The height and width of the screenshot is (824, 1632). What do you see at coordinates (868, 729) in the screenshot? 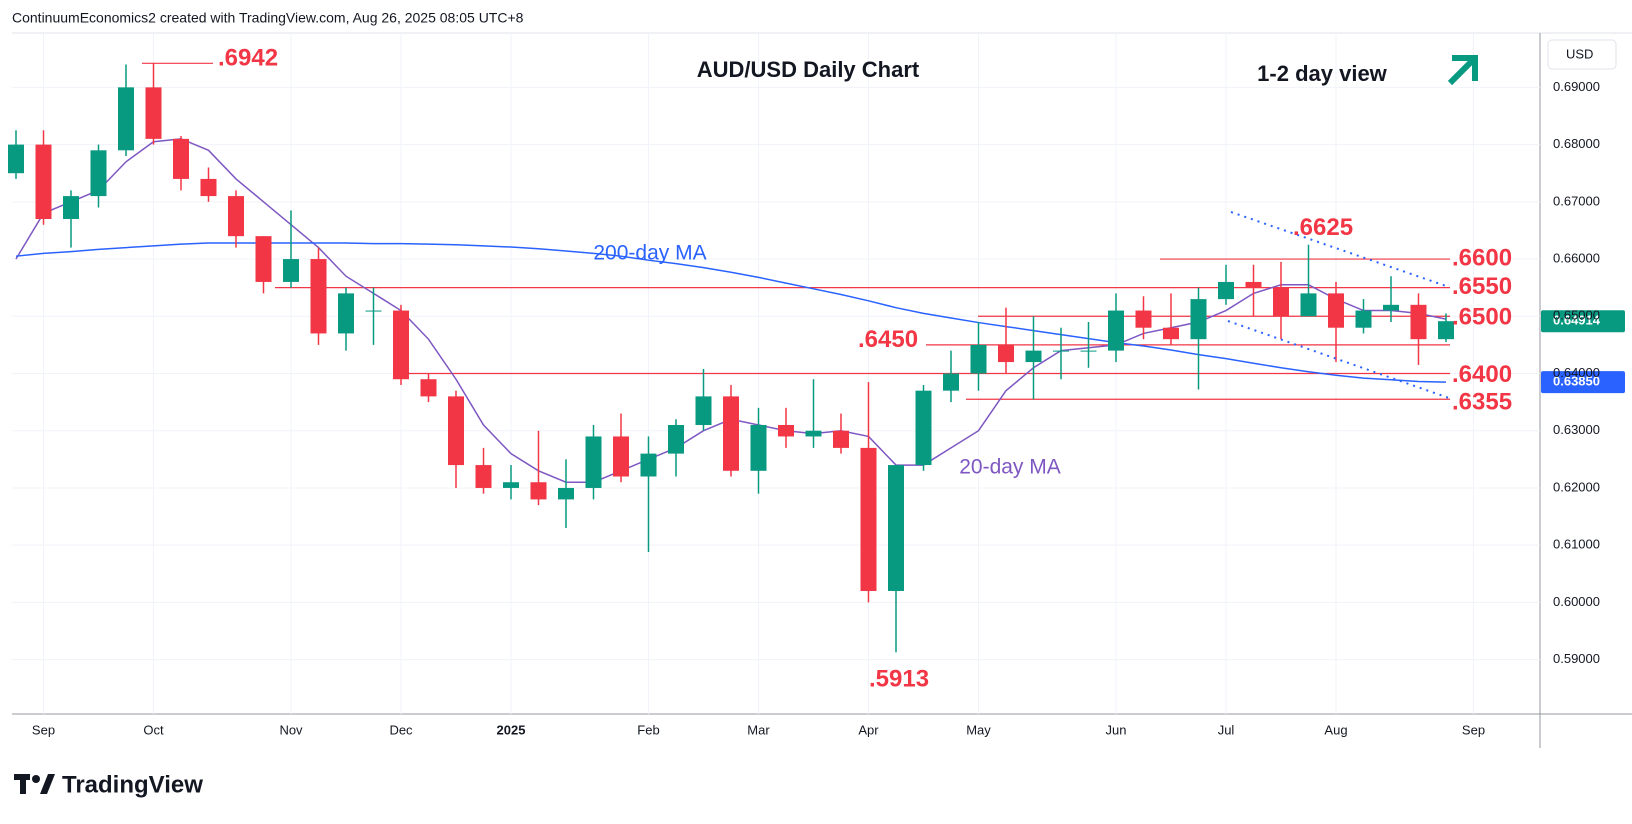
I see `x-tick-label: Apr` at bounding box center [868, 729].